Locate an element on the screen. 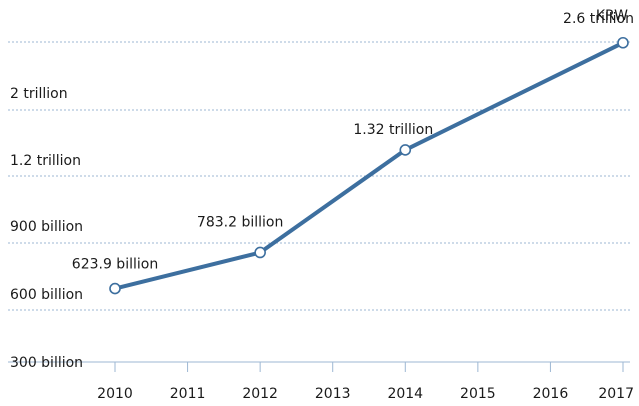  x-tick-label-2011: 2011 is located at coordinates (188, 394).